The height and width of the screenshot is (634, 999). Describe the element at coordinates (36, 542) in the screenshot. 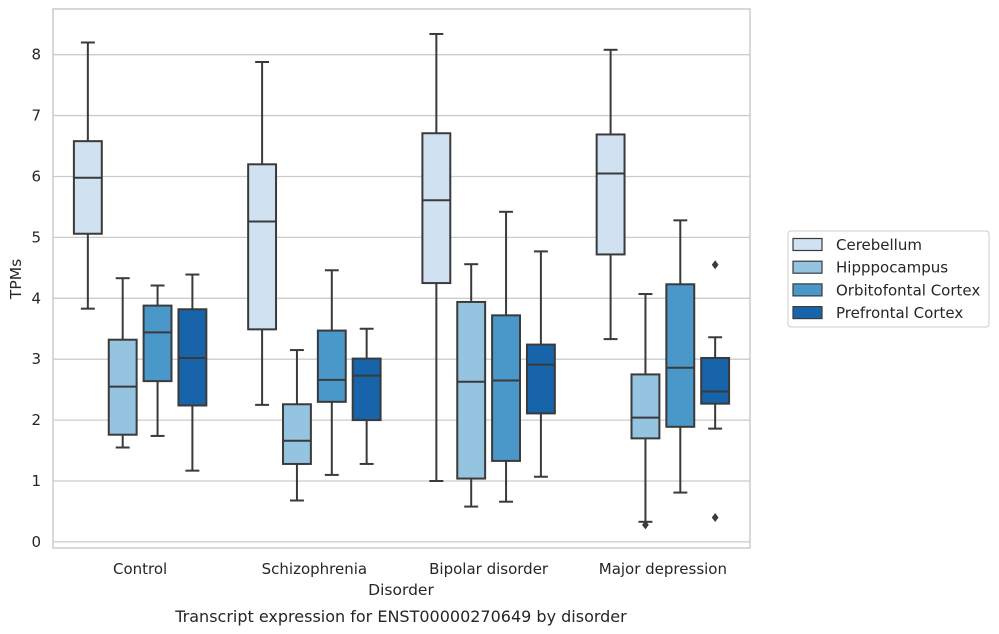

I see `y-tick-label: 0` at that location.